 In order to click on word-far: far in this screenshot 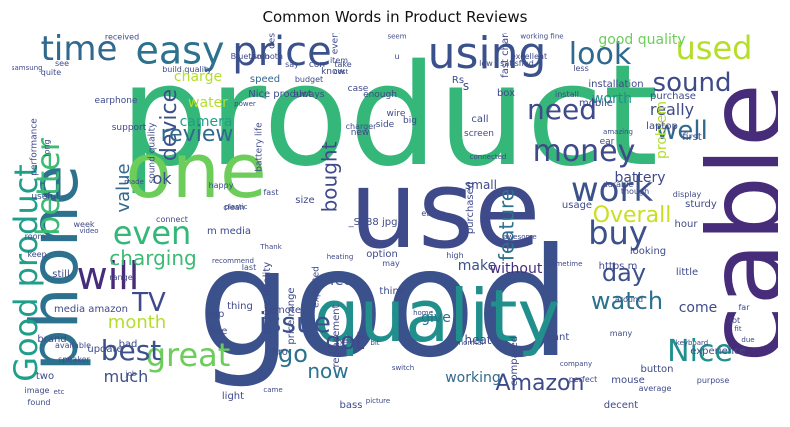, I will do `click(744, 307)`.